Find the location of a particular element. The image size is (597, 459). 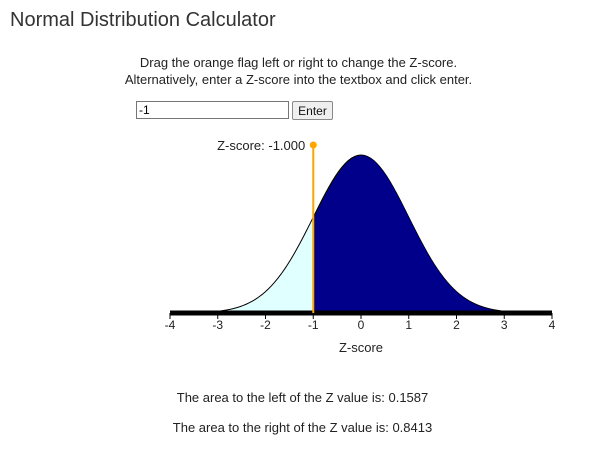

x-tick-label: 0 is located at coordinates (361, 325).